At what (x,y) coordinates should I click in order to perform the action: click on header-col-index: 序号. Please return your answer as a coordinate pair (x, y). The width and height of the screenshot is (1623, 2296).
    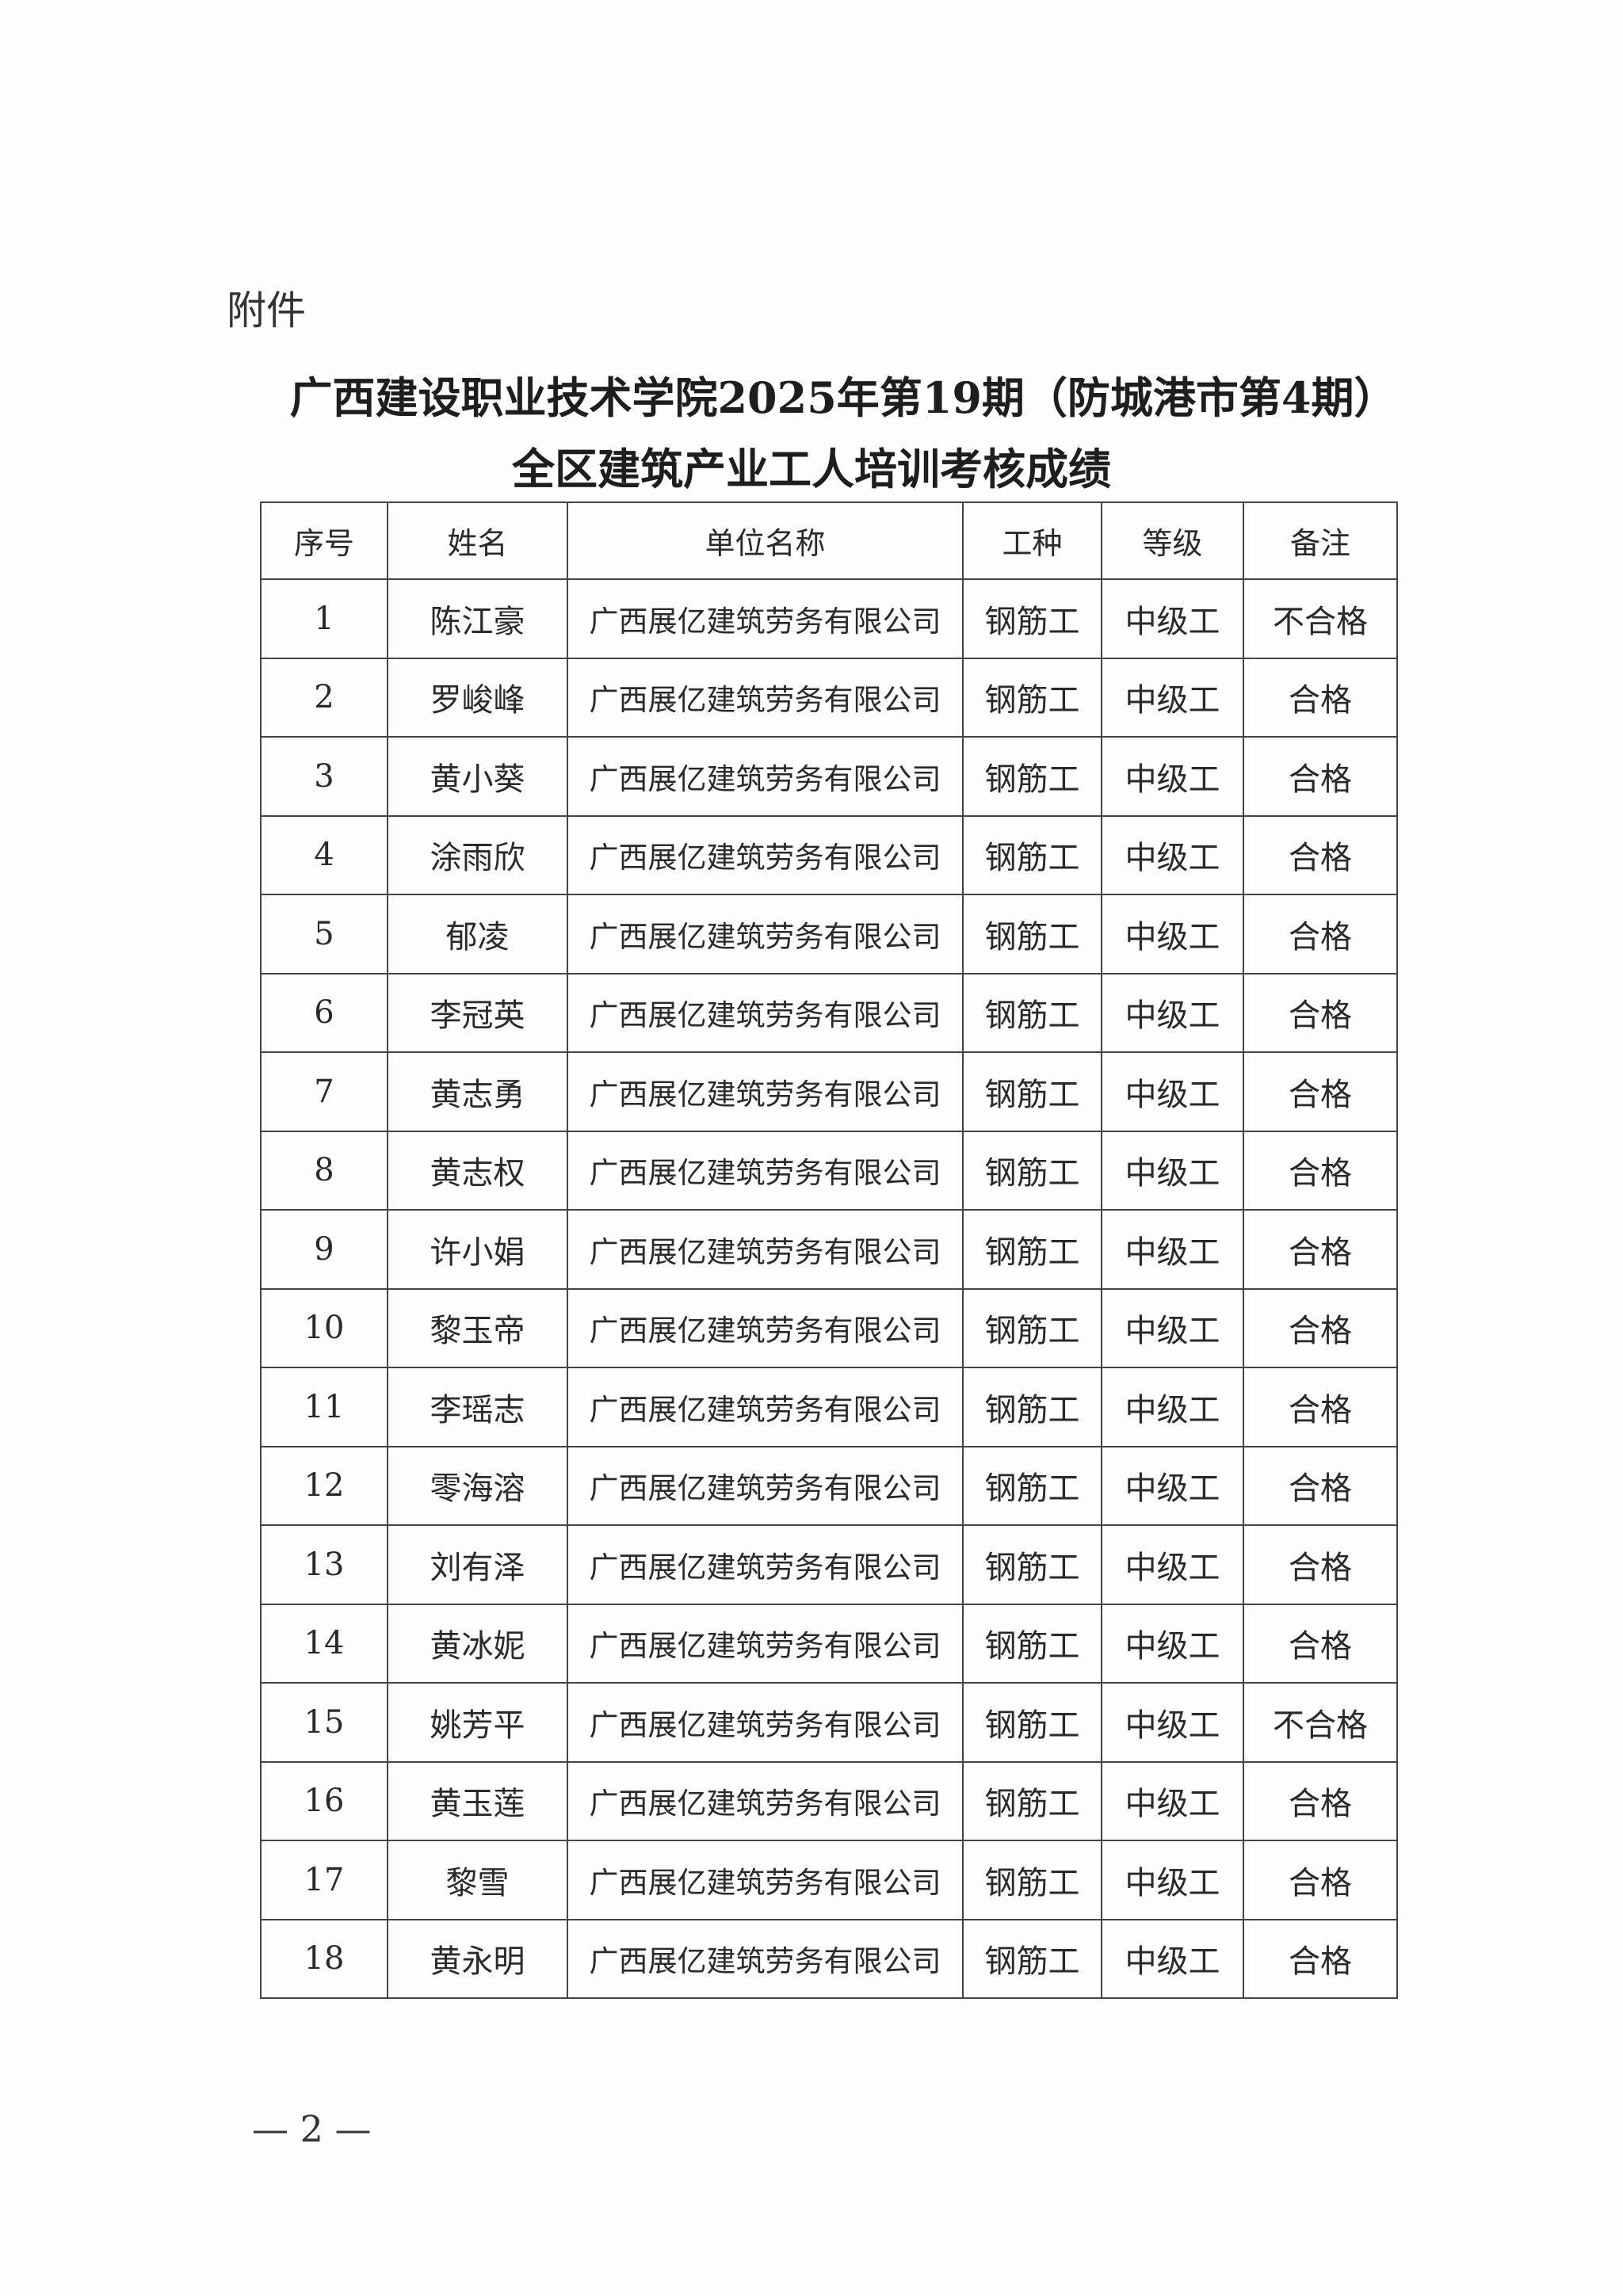
    Looking at the image, I should click on (324, 541).